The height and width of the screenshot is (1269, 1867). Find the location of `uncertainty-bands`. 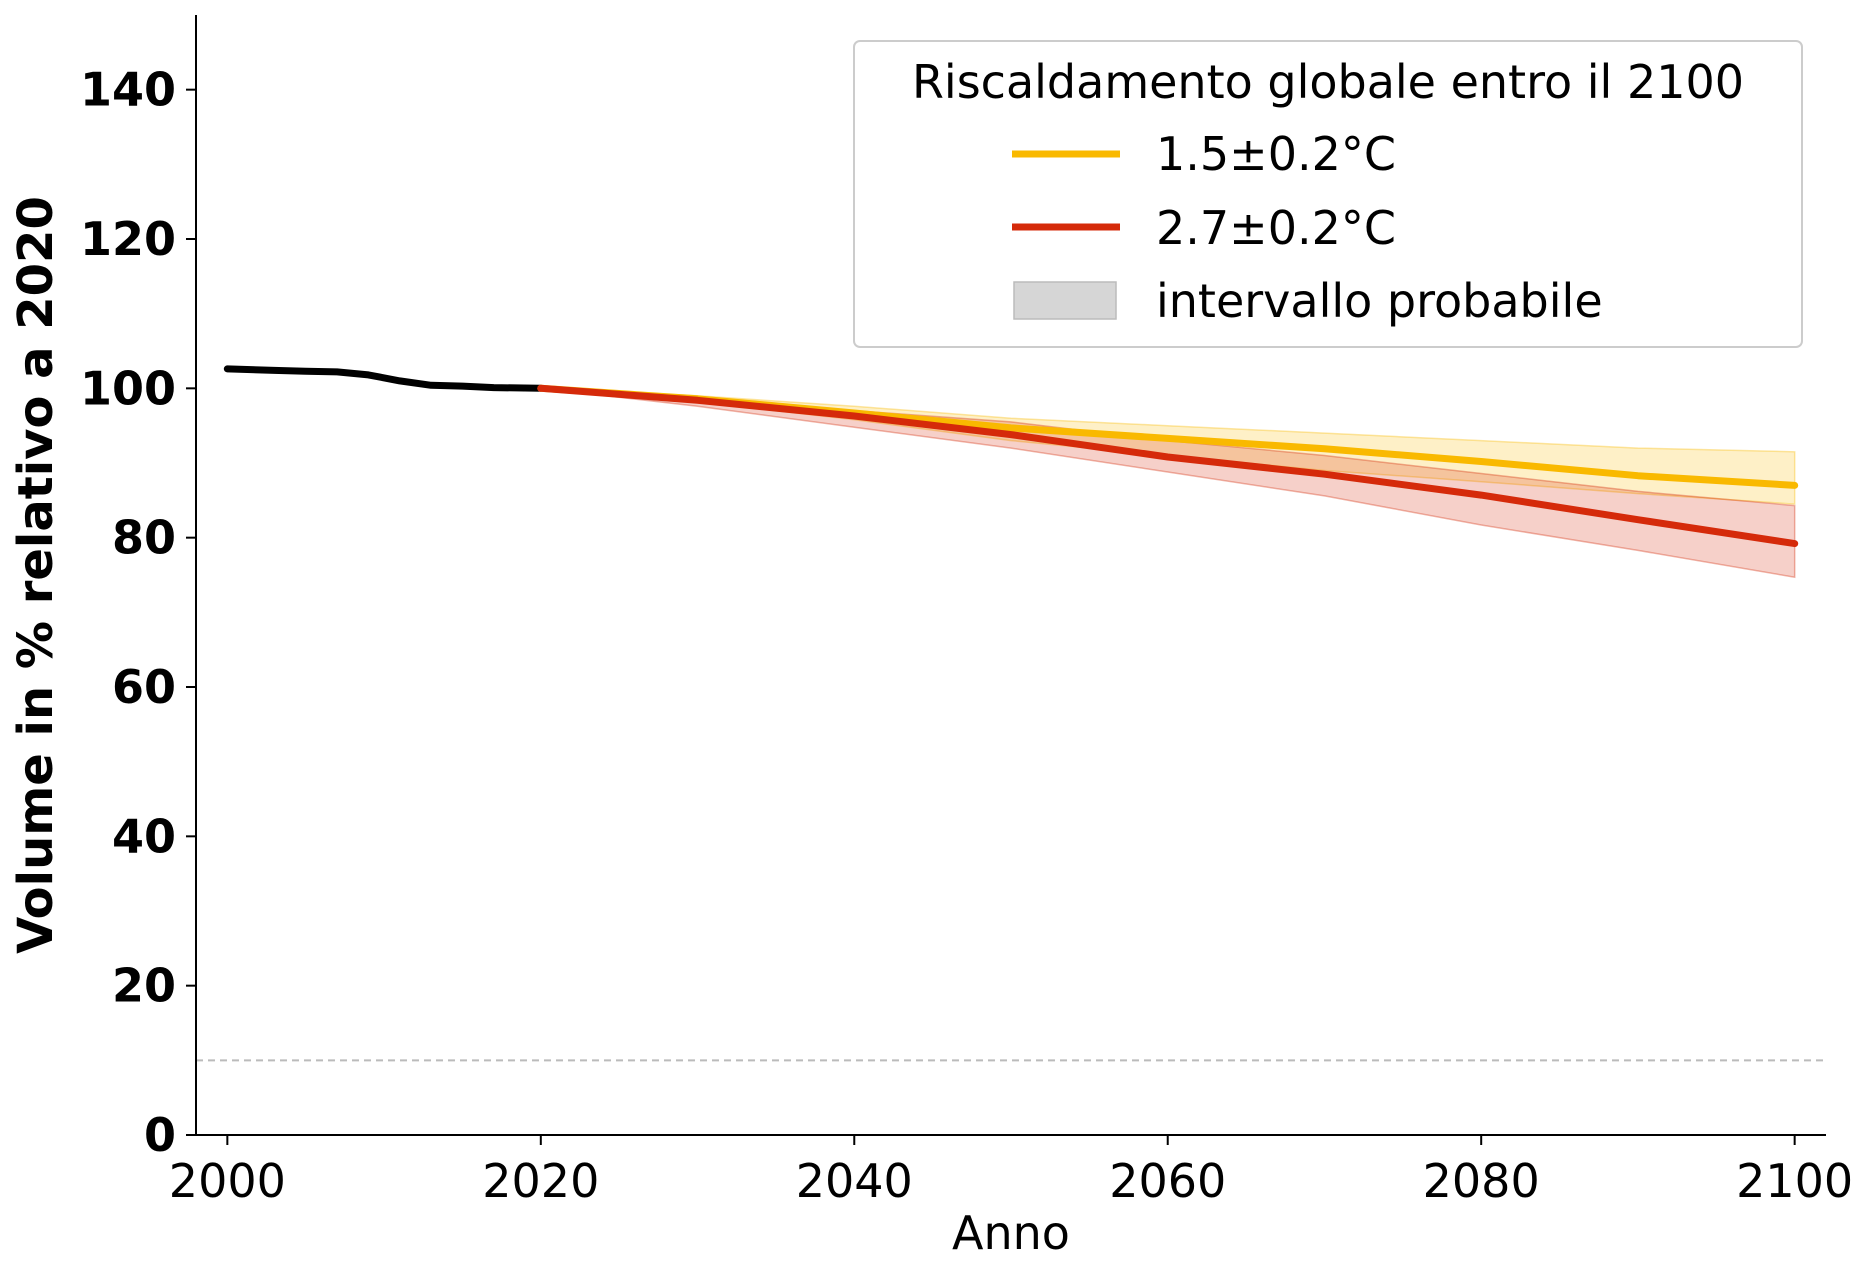

uncertainty-bands is located at coordinates (1168, 483).